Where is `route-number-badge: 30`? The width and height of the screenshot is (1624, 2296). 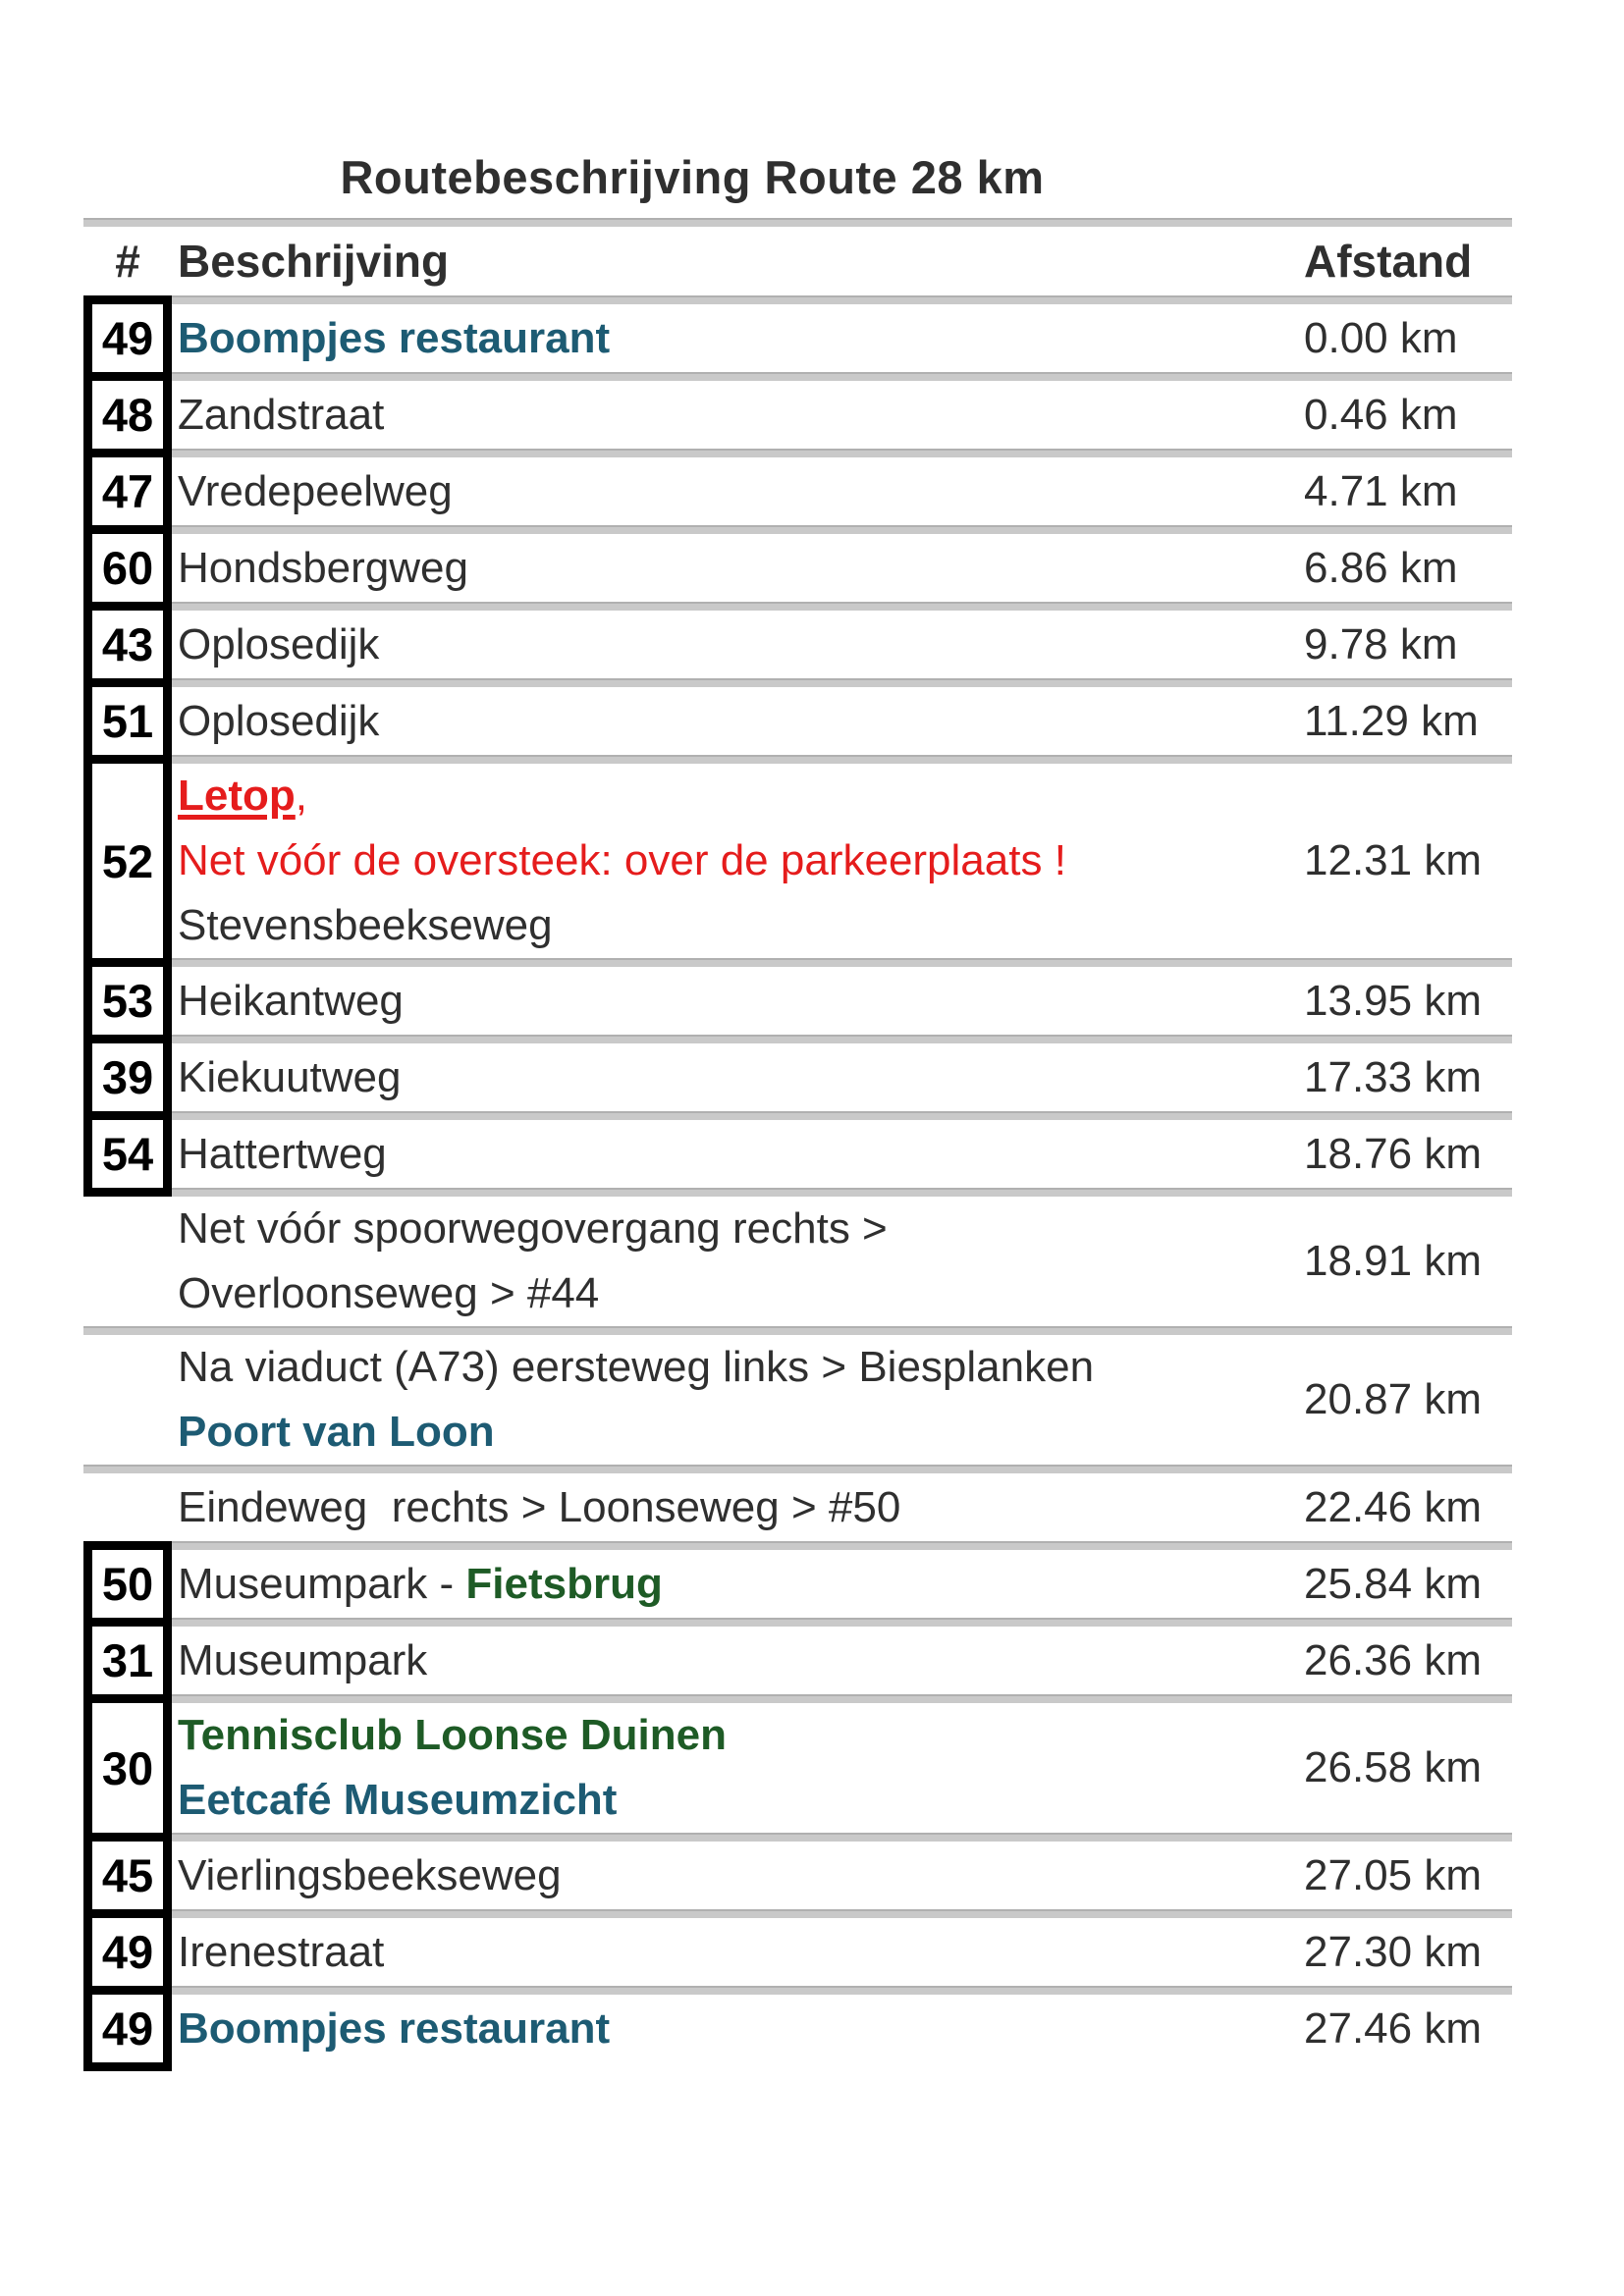
route-number-badge: 30 is located at coordinates (127, 1768).